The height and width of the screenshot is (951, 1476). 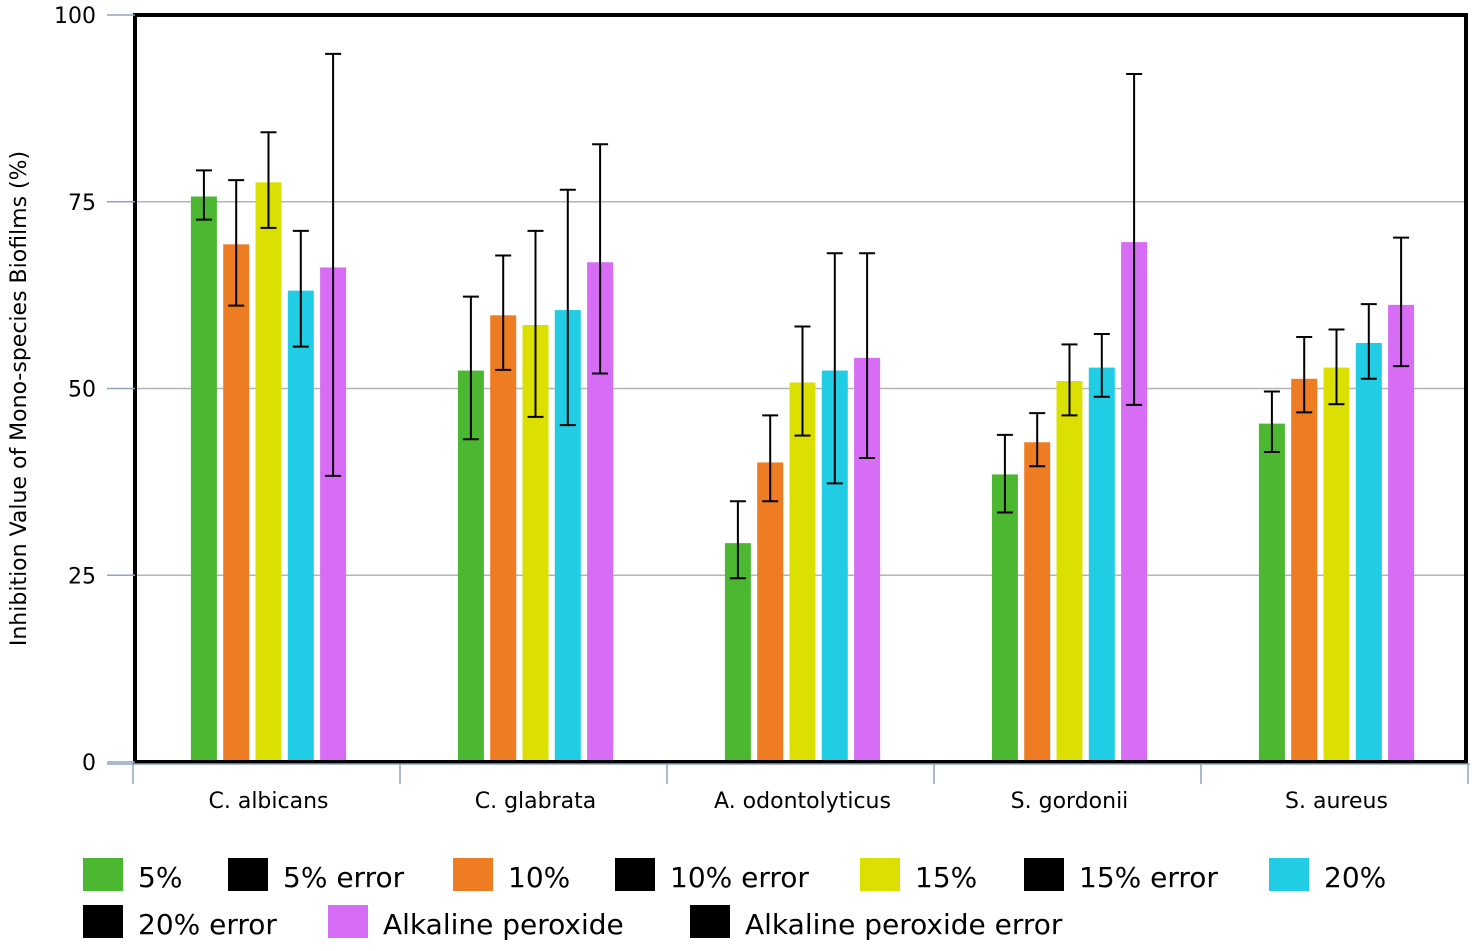 What do you see at coordinates (344, 877) in the screenshot?
I see `legend-label: 5% error` at bounding box center [344, 877].